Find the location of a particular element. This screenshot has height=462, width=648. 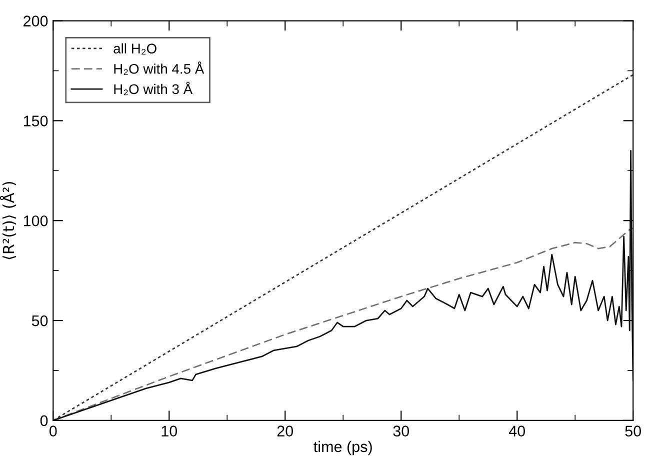

y-tick-label: 100 is located at coordinates (36, 220).